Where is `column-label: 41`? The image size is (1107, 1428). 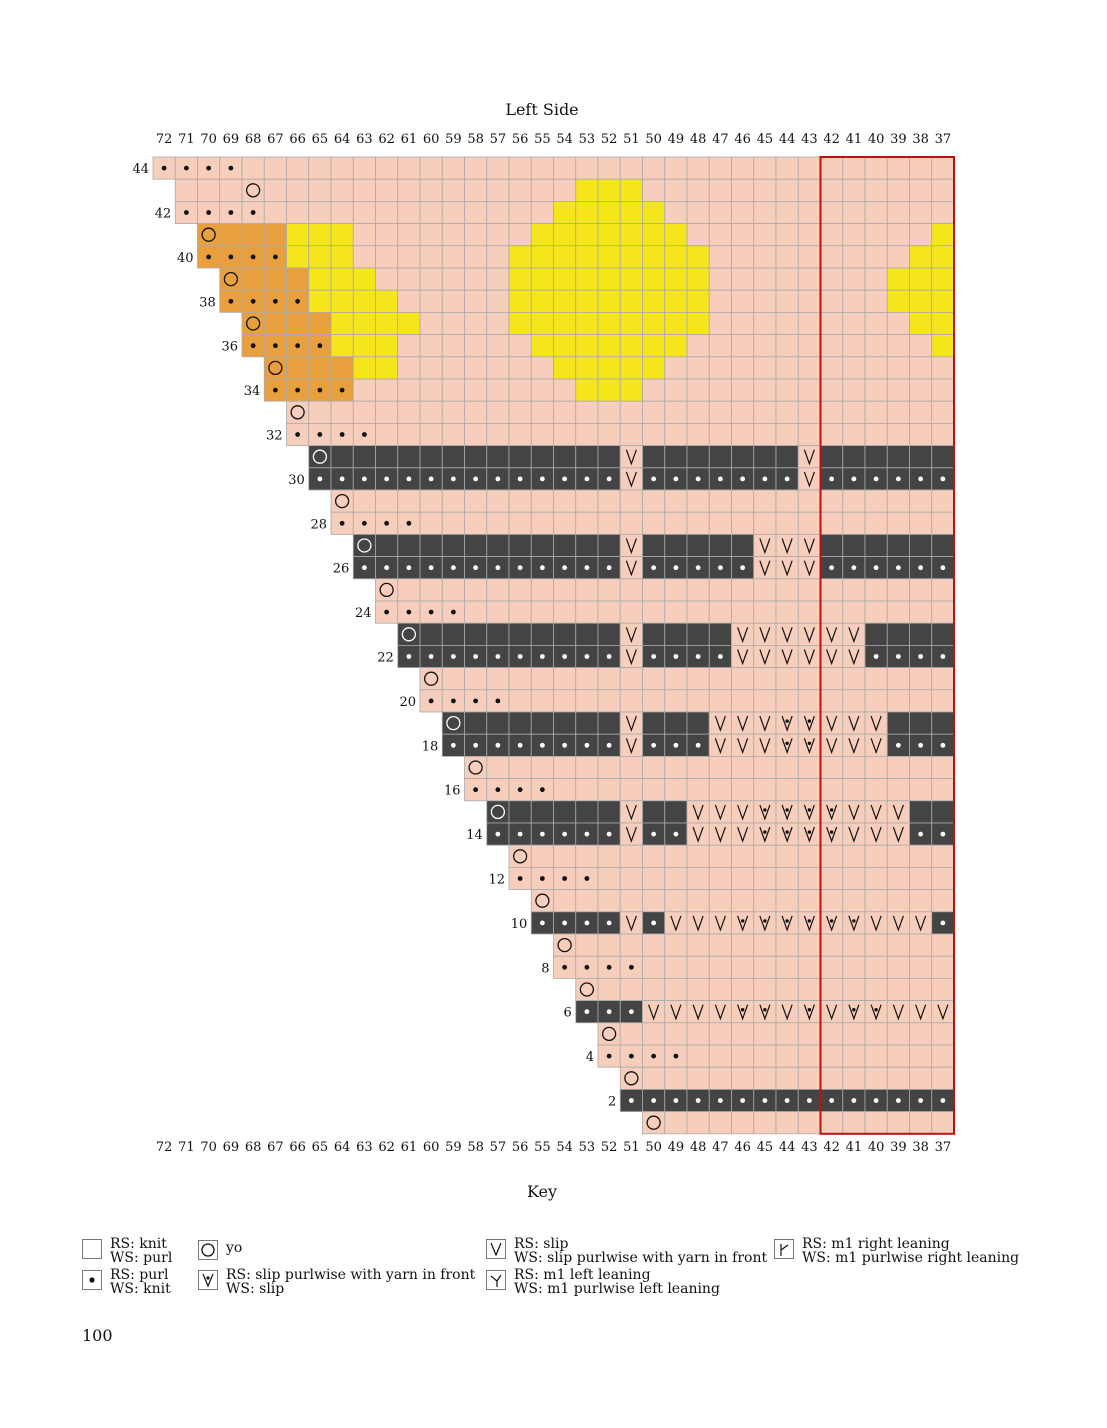
column-label: 41 is located at coordinates (854, 1147).